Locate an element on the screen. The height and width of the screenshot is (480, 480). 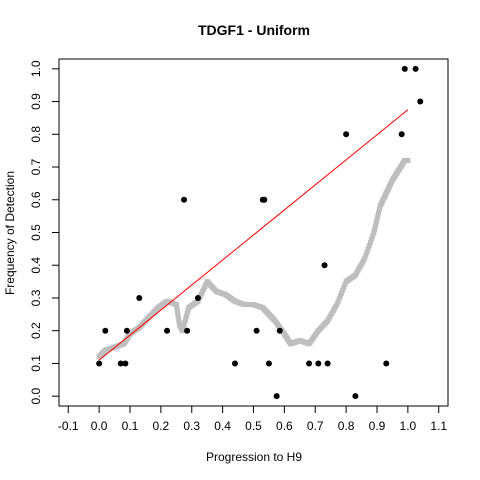
chart-title: TDGF1 - Uniform is located at coordinates (254, 30).